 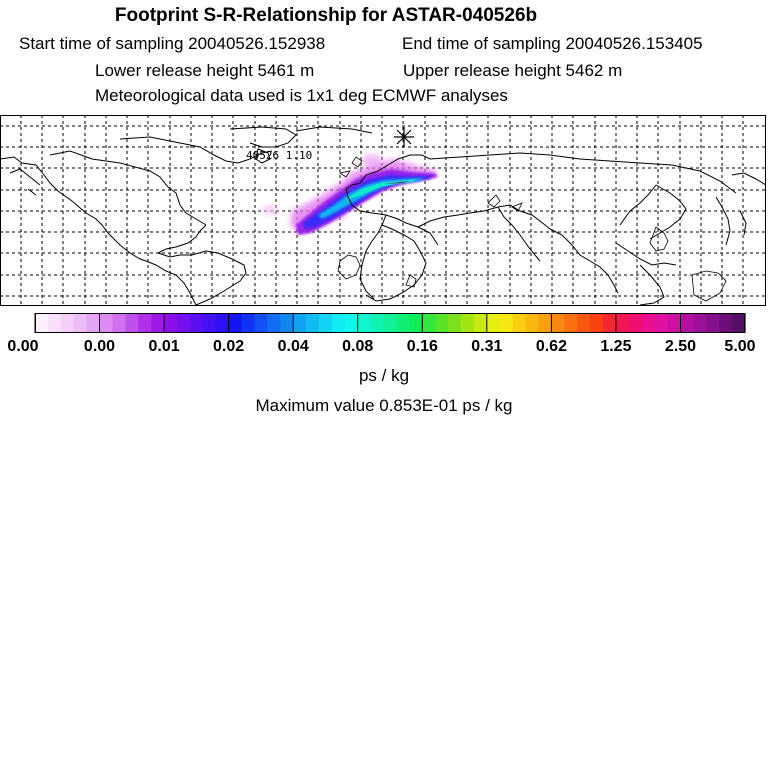 What do you see at coordinates (487, 346) in the screenshot?
I see `colorbar-tick-label: 0.31` at bounding box center [487, 346].